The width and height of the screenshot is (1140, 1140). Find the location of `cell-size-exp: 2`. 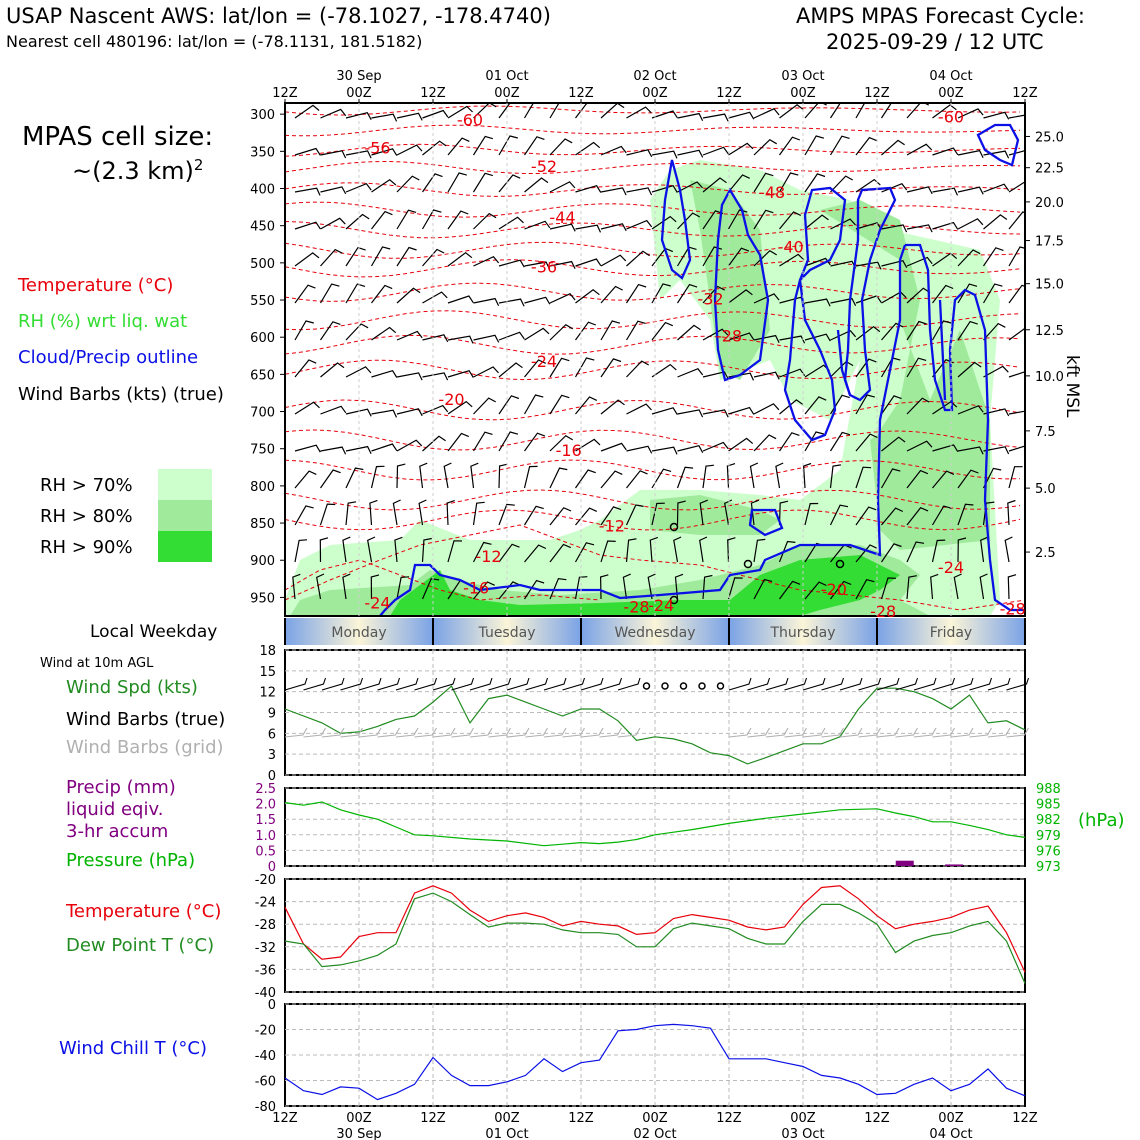

cell-size-exp: 2 is located at coordinates (198, 165).